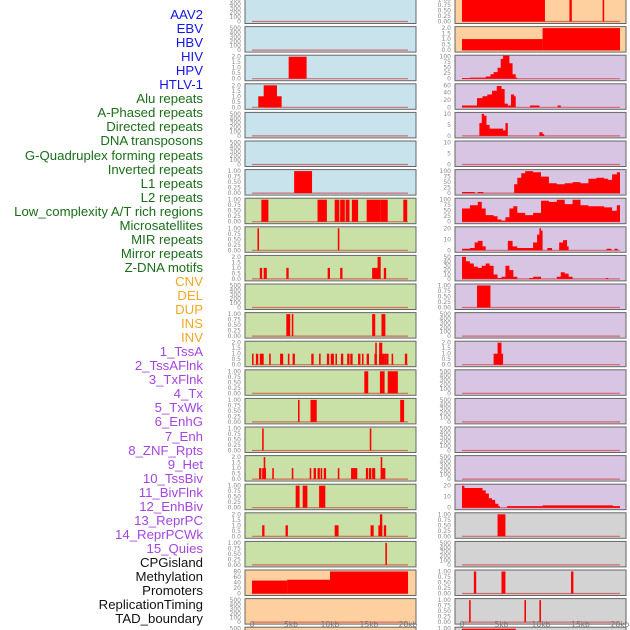 This screenshot has height=630, width=630. I want to click on y-tick-label: 75, so click(447, 177).